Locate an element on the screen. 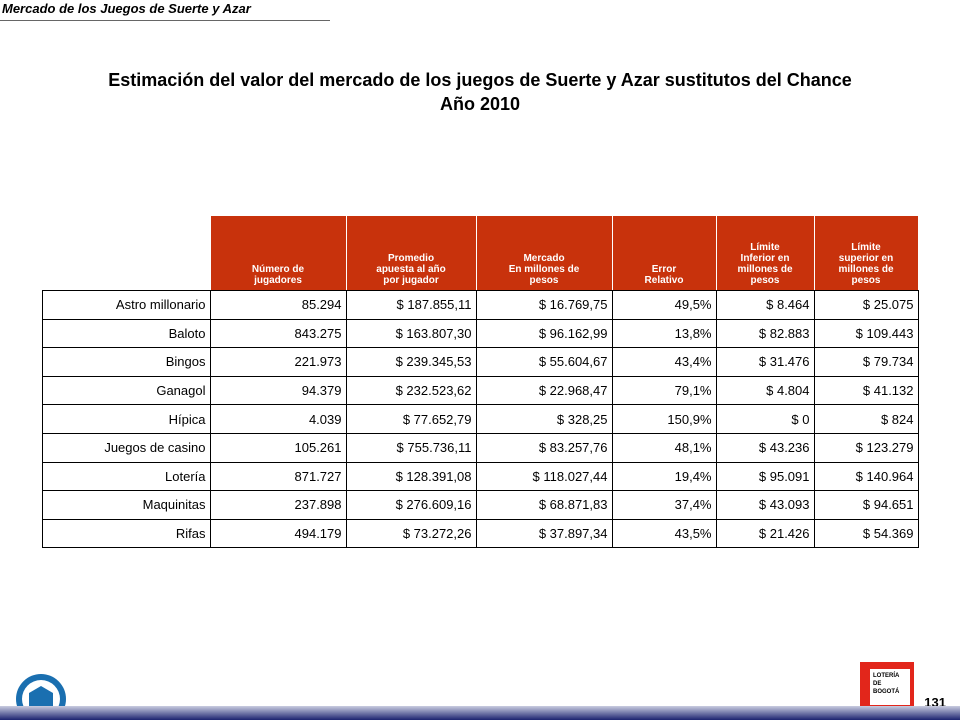  cell: $ 140.964 is located at coordinates (866, 476).